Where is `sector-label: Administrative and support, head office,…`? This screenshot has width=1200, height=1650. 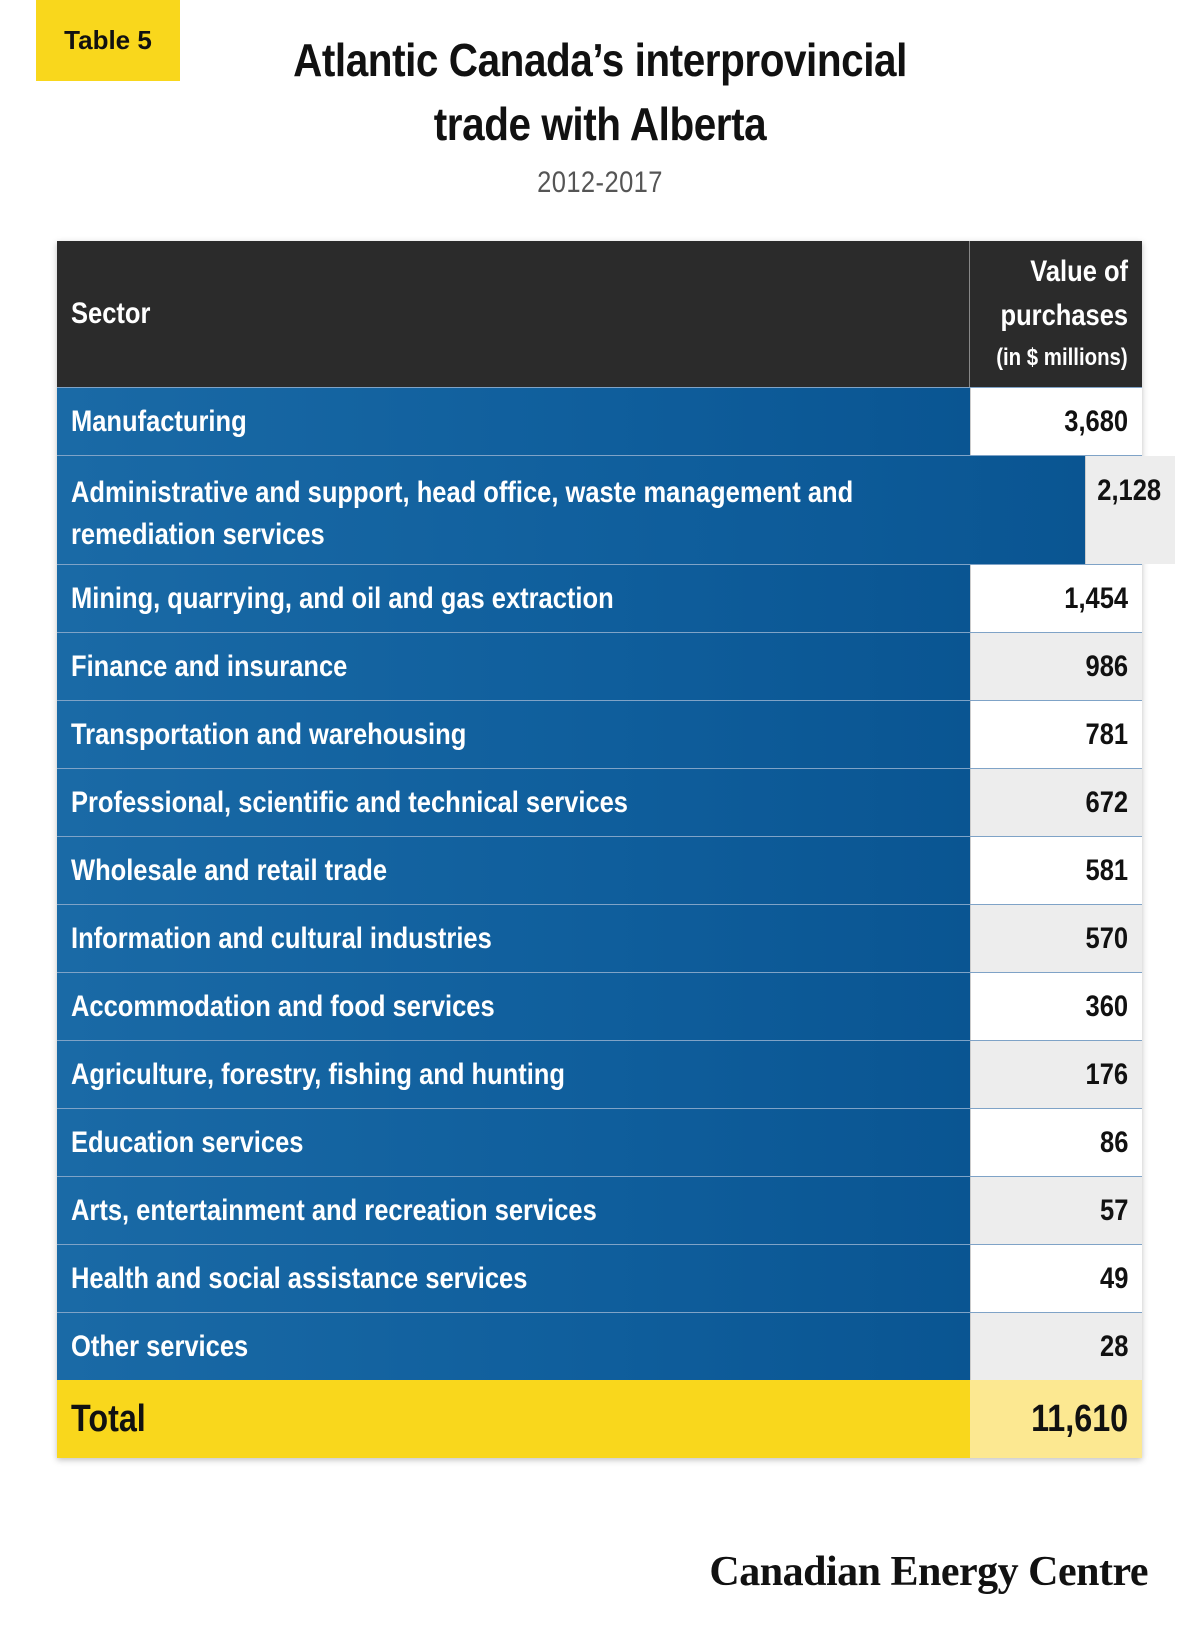
sector-label: Administrative and support, head office,… is located at coordinates (462, 513).